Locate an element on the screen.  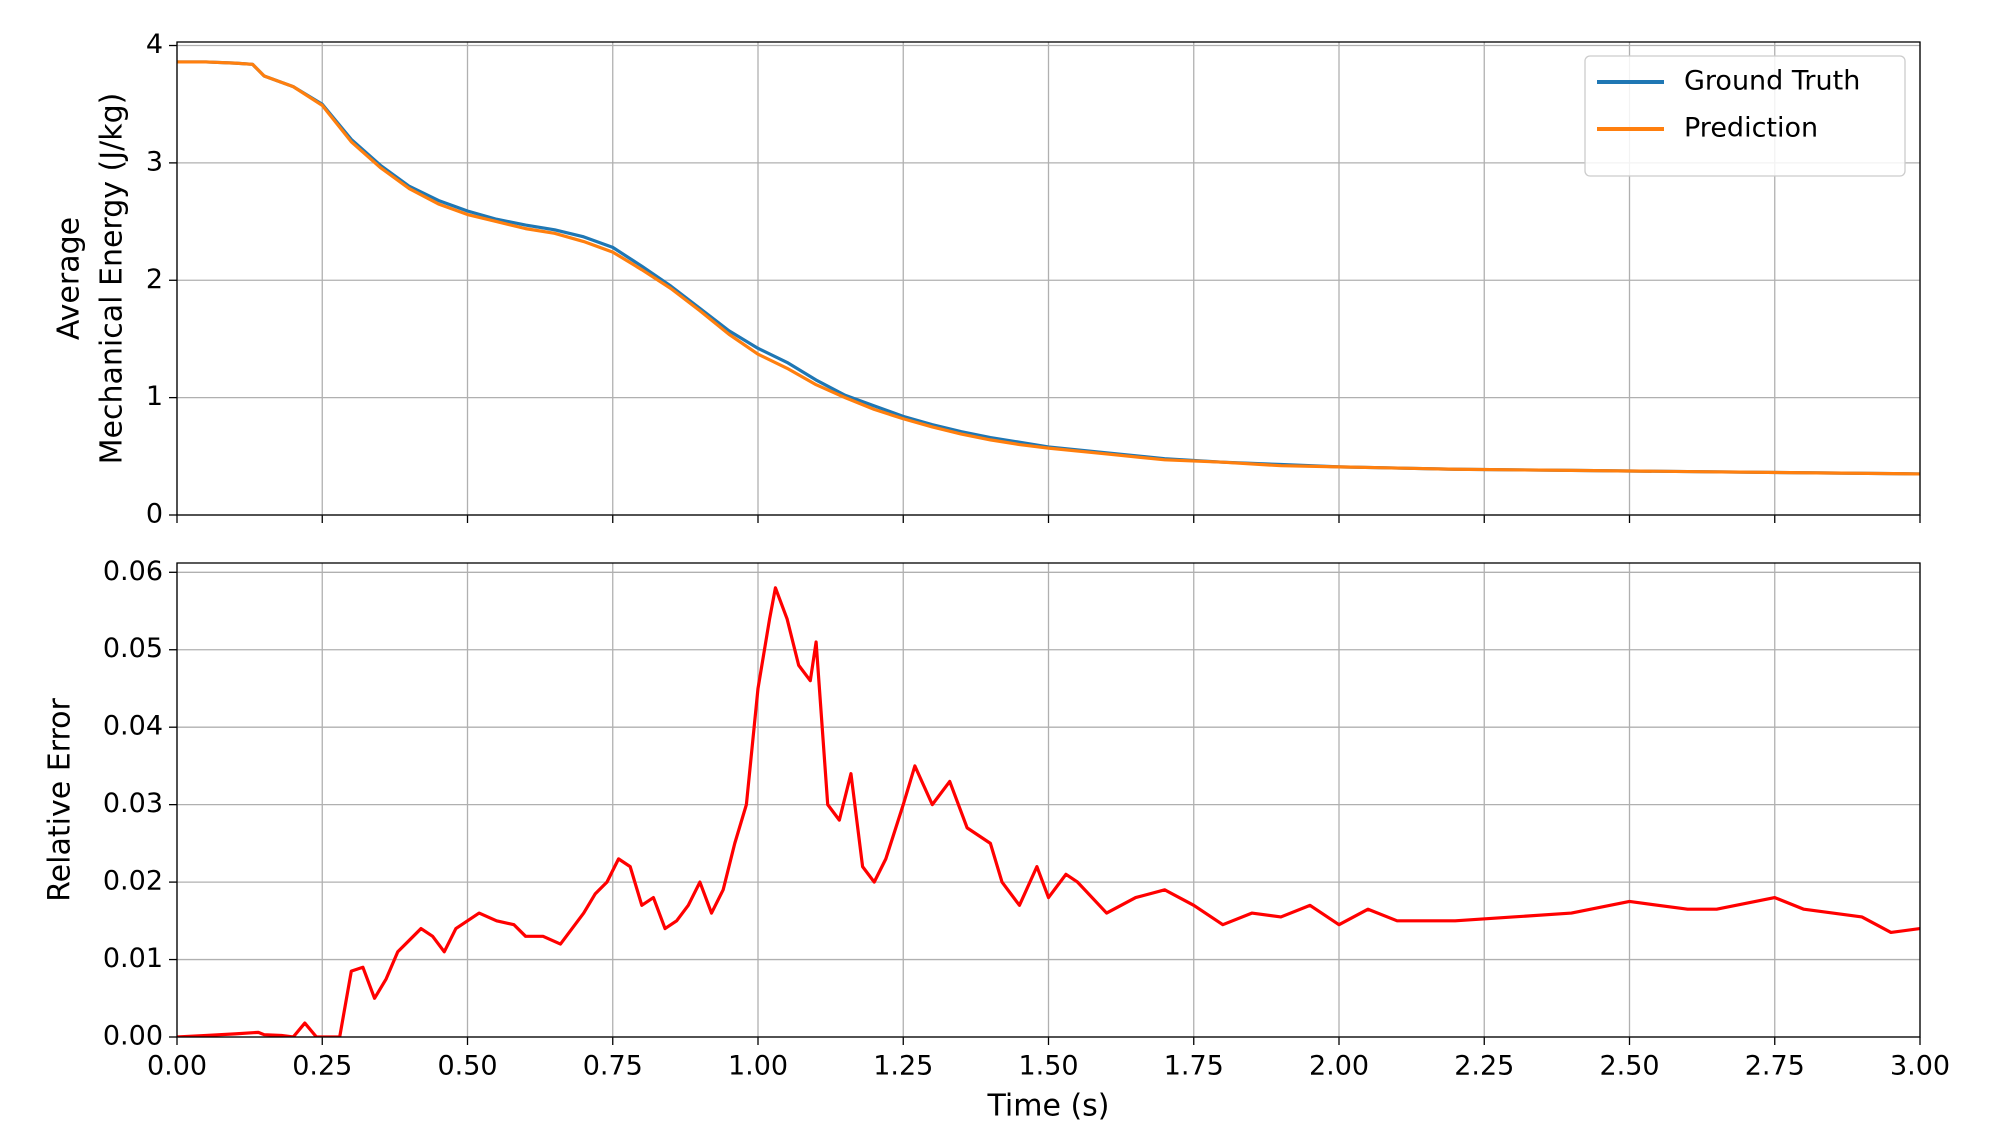
y-tick-label: 0.02 is located at coordinates (133, 881).